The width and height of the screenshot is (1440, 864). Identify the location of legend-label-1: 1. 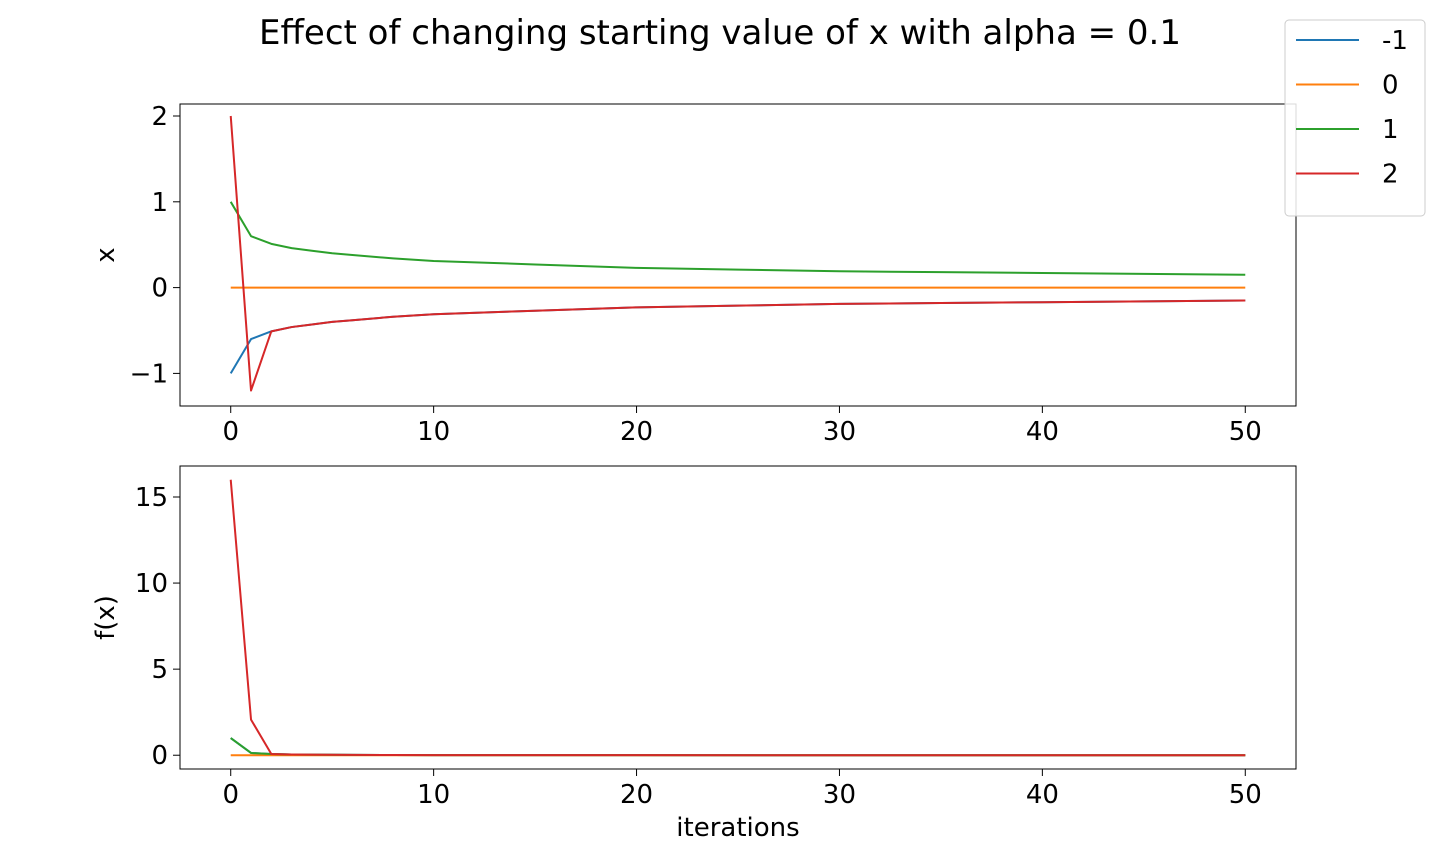
(1390, 130).